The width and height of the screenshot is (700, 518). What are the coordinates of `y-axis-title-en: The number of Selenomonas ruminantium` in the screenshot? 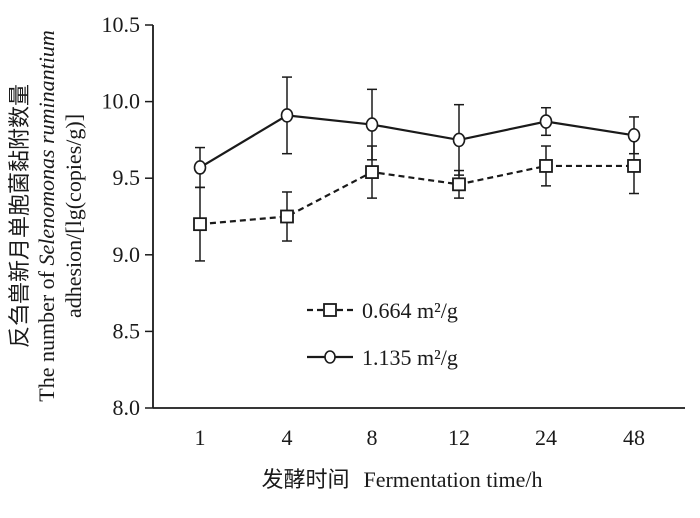 It's located at (46, 216).